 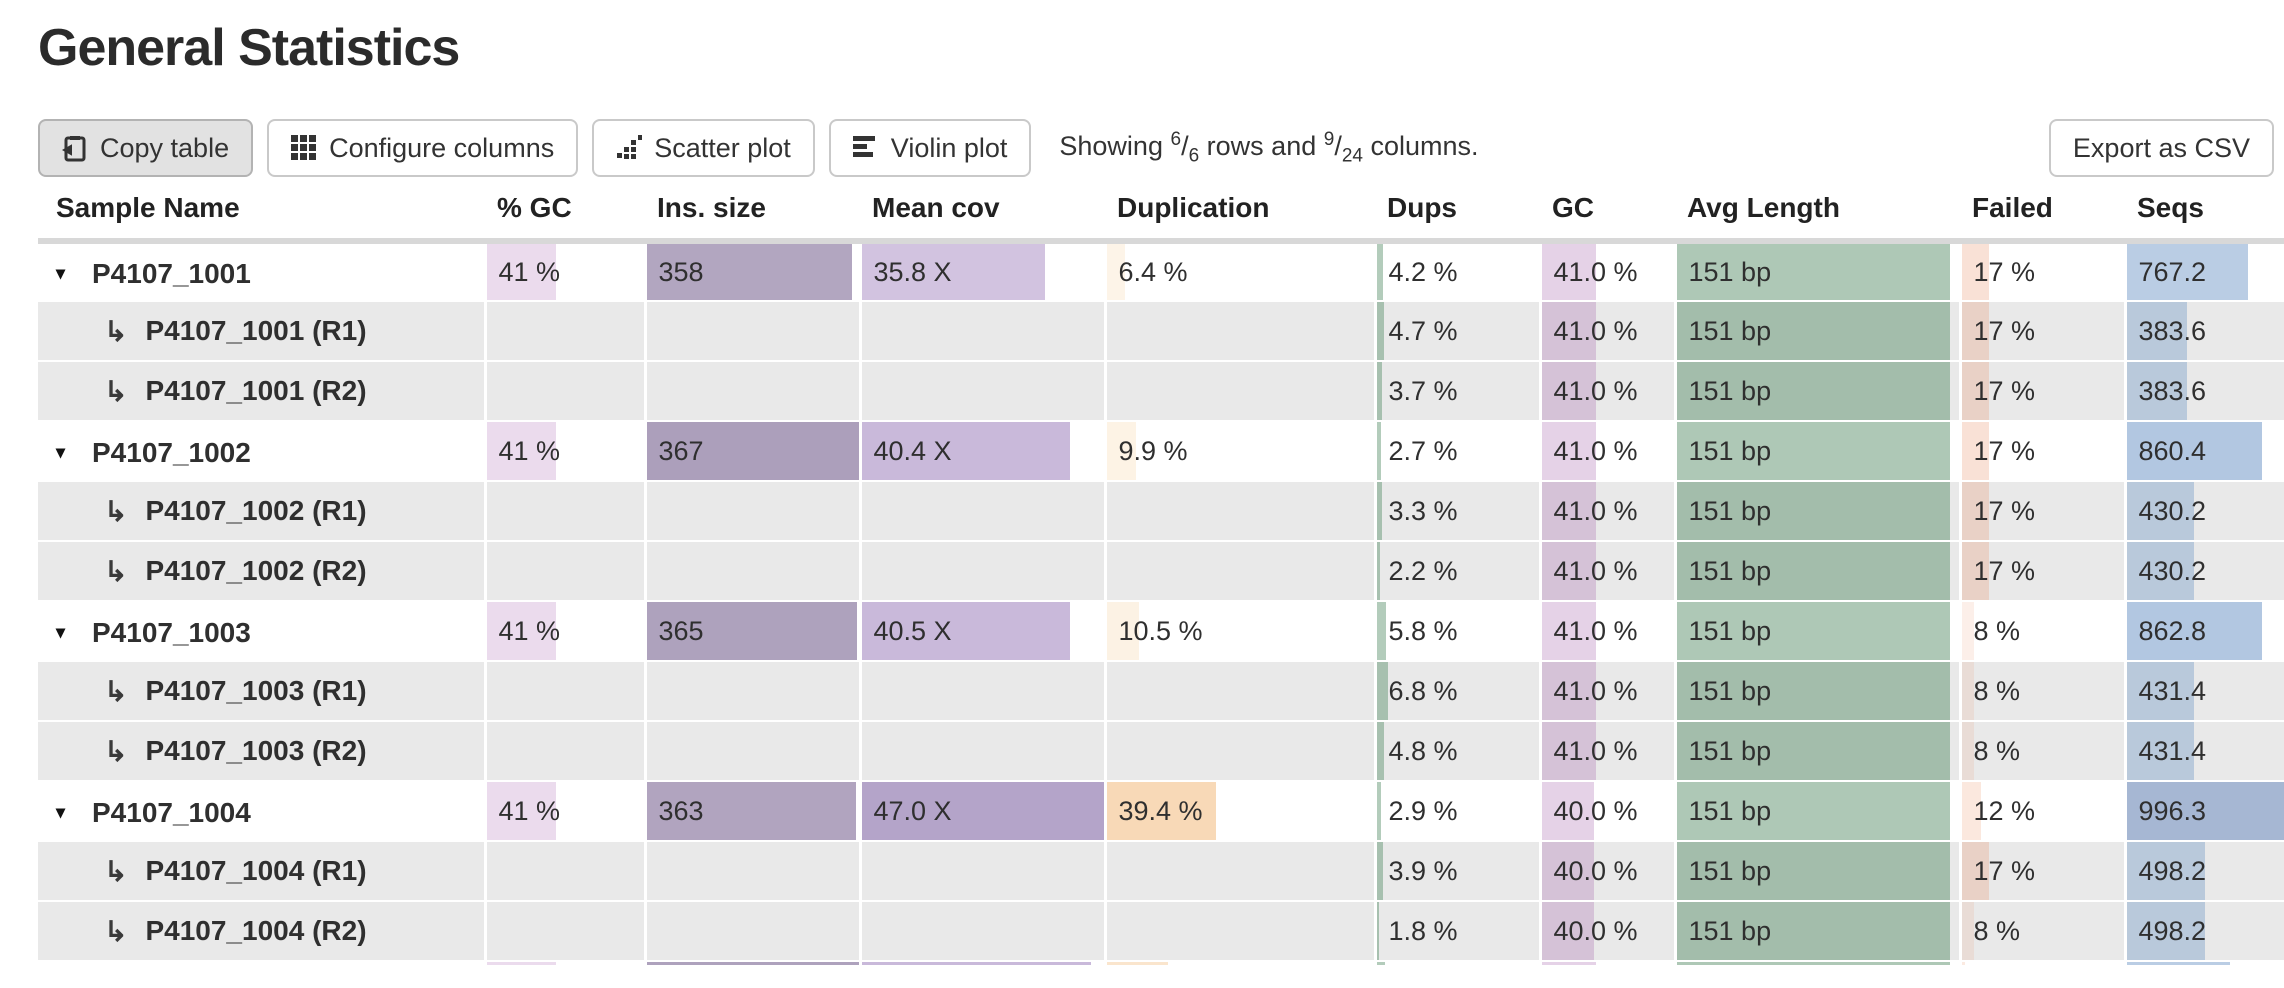 I want to click on cell-ins, so click(x=751, y=931).